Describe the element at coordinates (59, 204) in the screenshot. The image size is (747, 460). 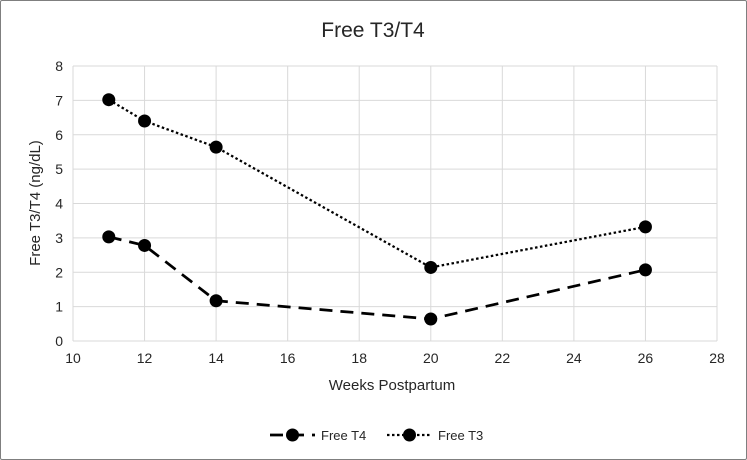
I see `y-tick-label: 4` at that location.